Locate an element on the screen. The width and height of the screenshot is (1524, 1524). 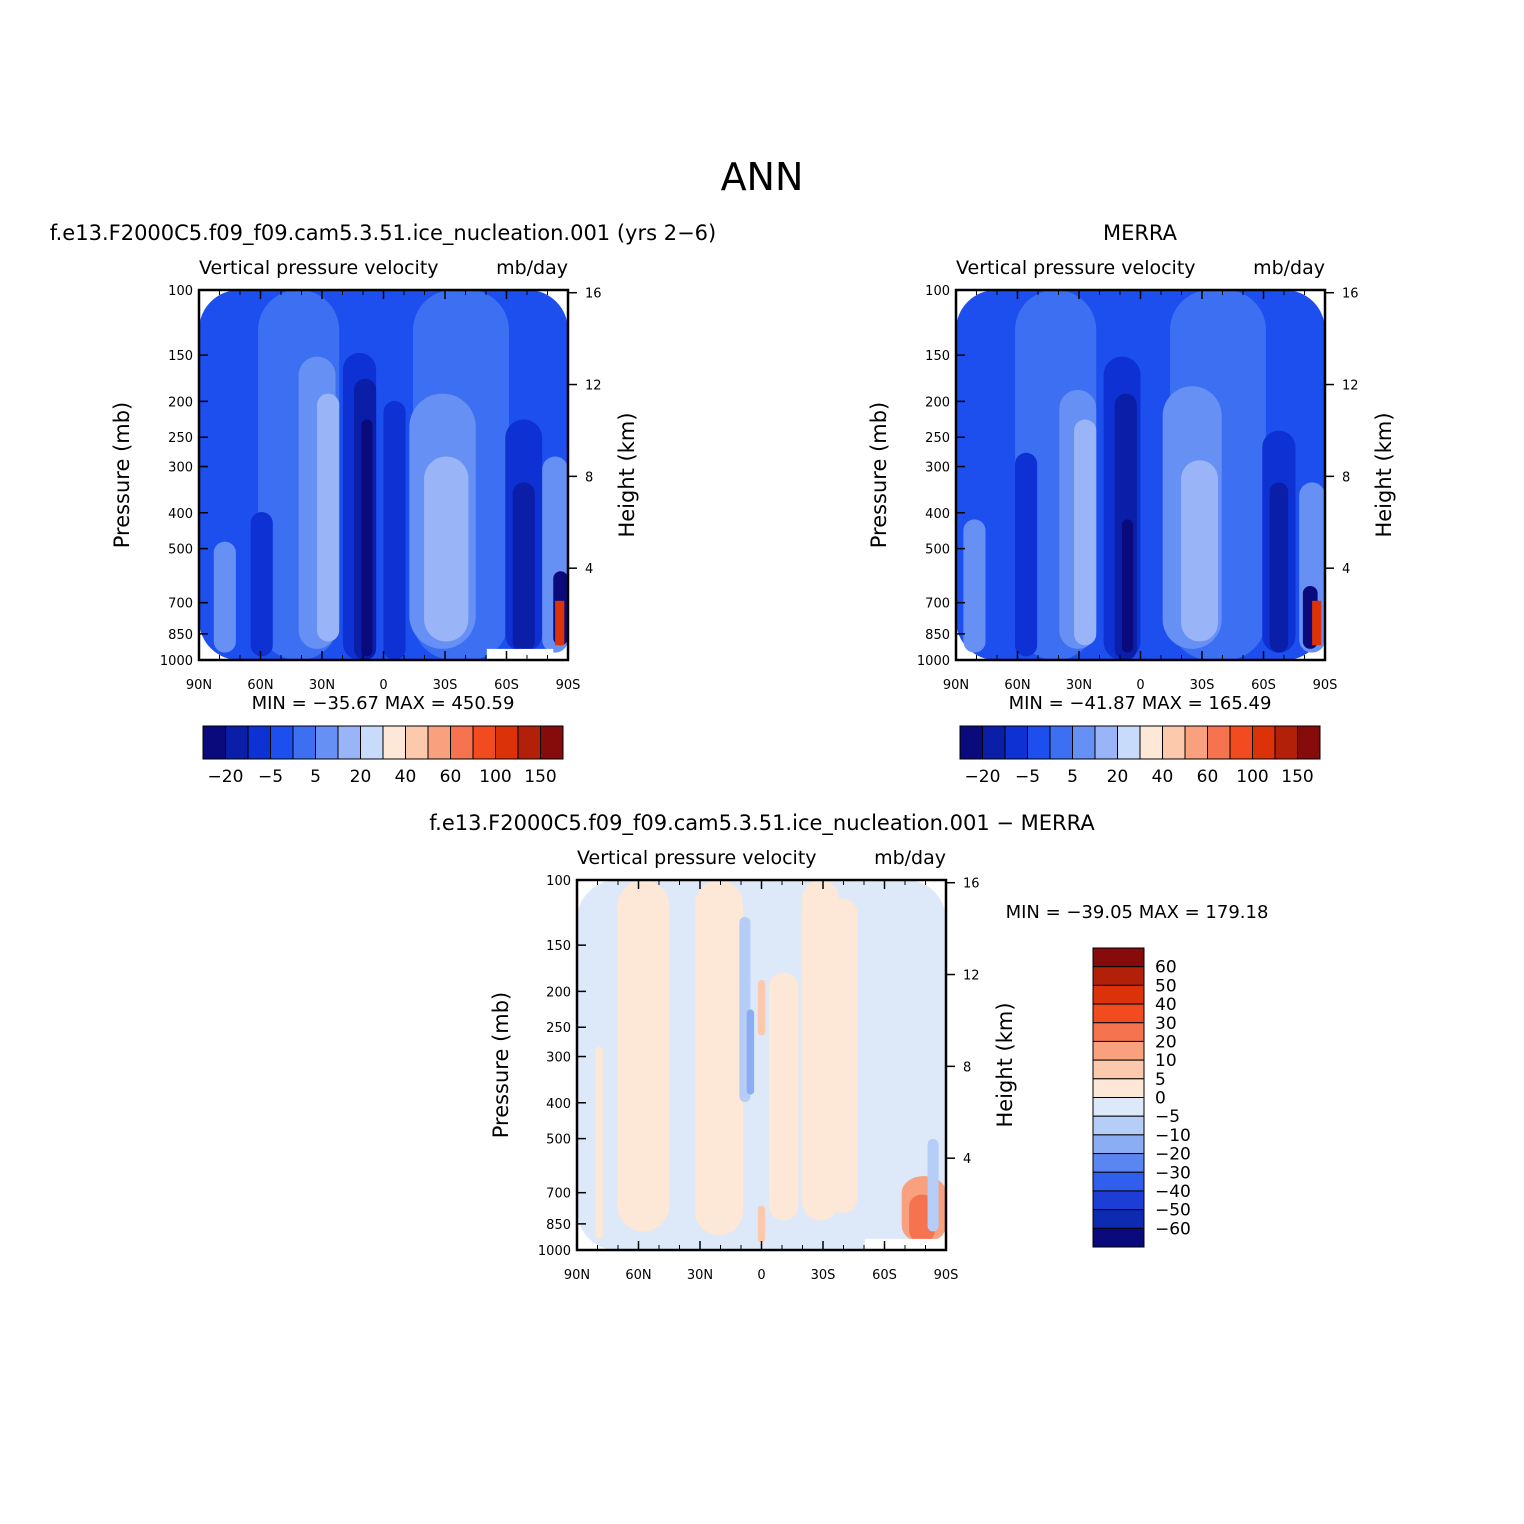
y-tick-label: 700 is located at coordinates (180, 604).